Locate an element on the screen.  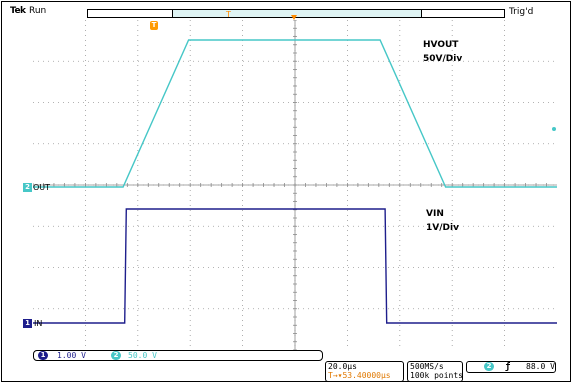
trigger-slope-icon: ƒ is located at coordinates (508, 367).